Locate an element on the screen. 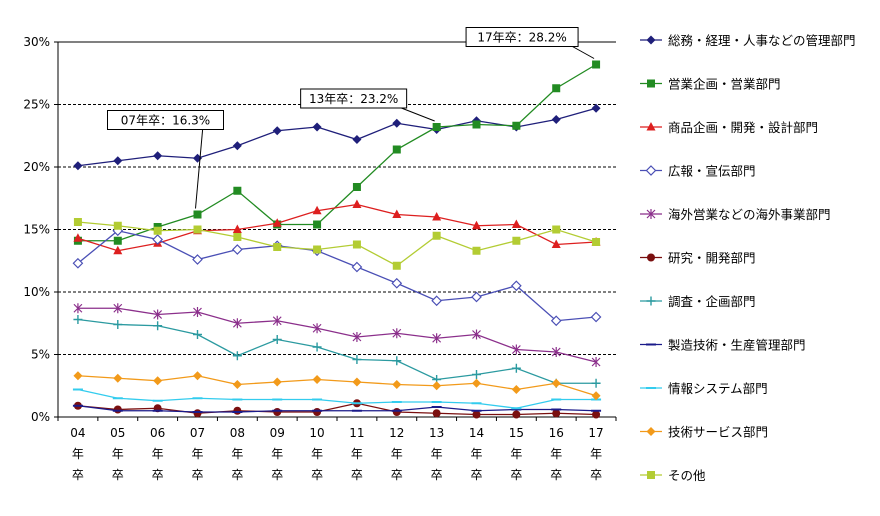 Image resolution: width=880 pixels, height=516 pixels. svg-text: 09 is located at coordinates (277, 433).